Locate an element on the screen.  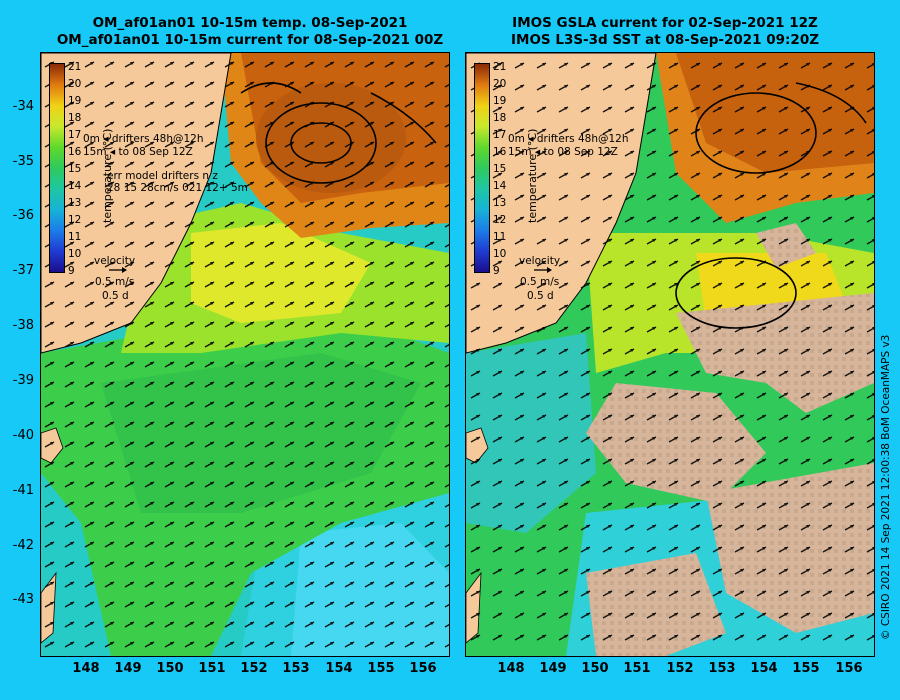
right-title-line1: IMOS GSLA current for 02-Sep-2021 12Z is located at coordinates (665, 23).